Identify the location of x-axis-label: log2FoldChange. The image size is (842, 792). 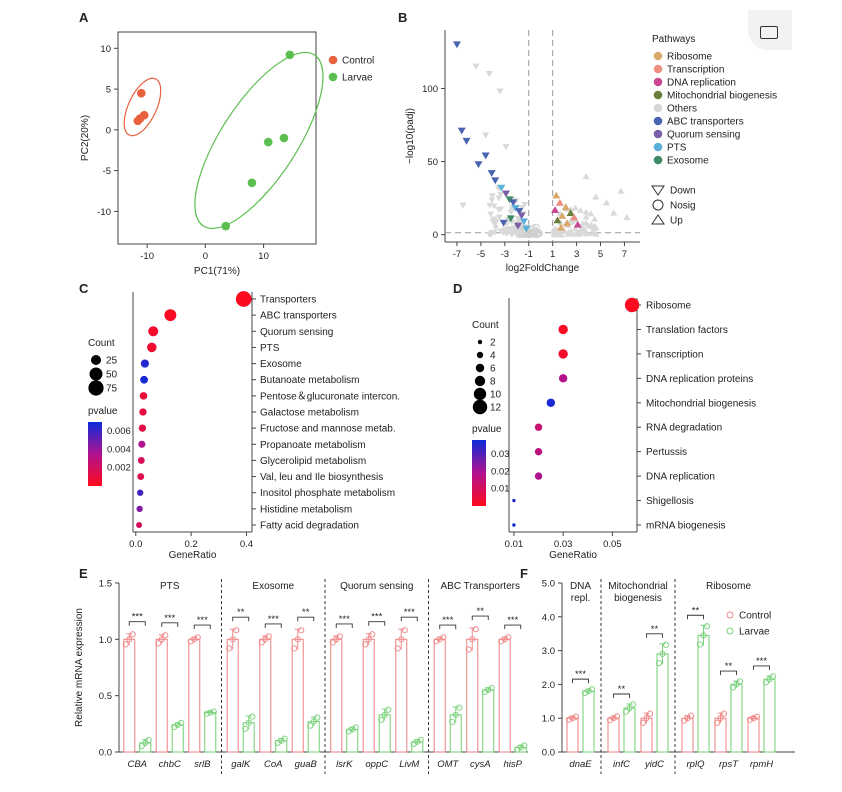
(543, 268).